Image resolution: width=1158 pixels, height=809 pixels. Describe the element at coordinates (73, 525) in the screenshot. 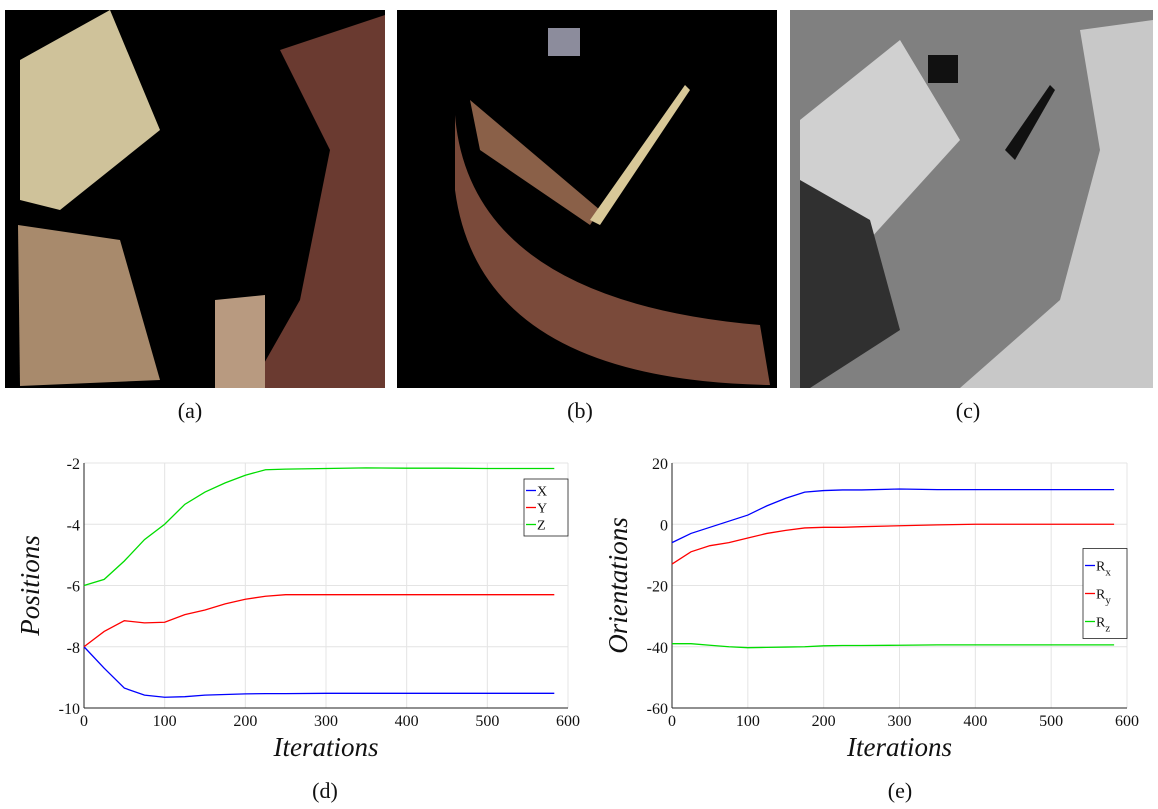

I see `y-tick-label: -4` at that location.